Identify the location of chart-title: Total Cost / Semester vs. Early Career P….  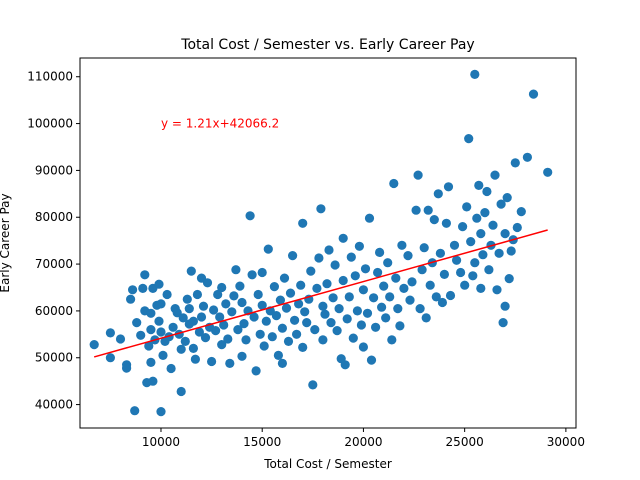
(327, 45).